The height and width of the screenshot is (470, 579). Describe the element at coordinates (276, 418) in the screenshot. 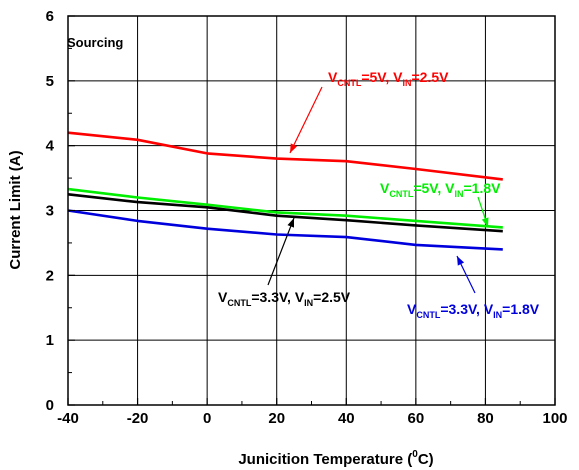

I see `x-tick-label: 20` at that location.